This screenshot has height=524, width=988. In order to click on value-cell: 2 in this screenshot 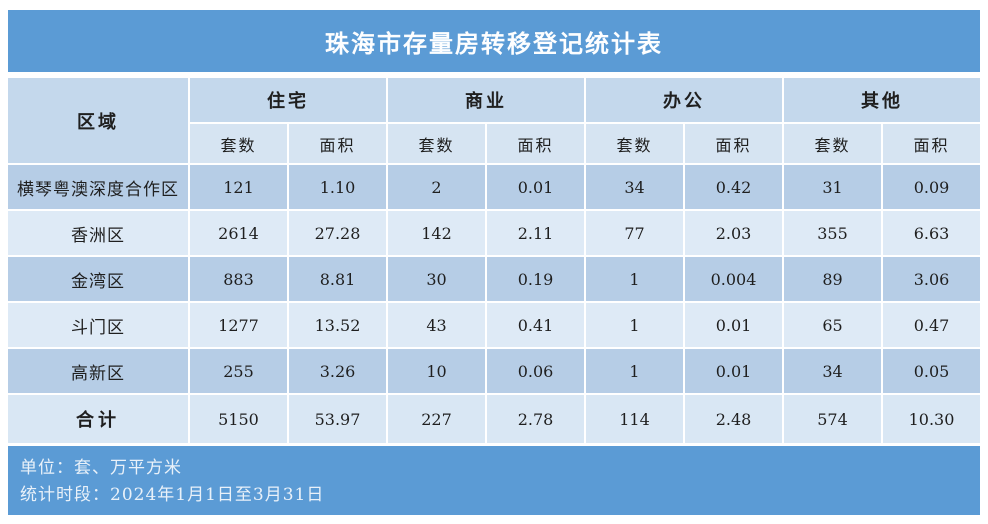, I will do `click(436, 187)`.